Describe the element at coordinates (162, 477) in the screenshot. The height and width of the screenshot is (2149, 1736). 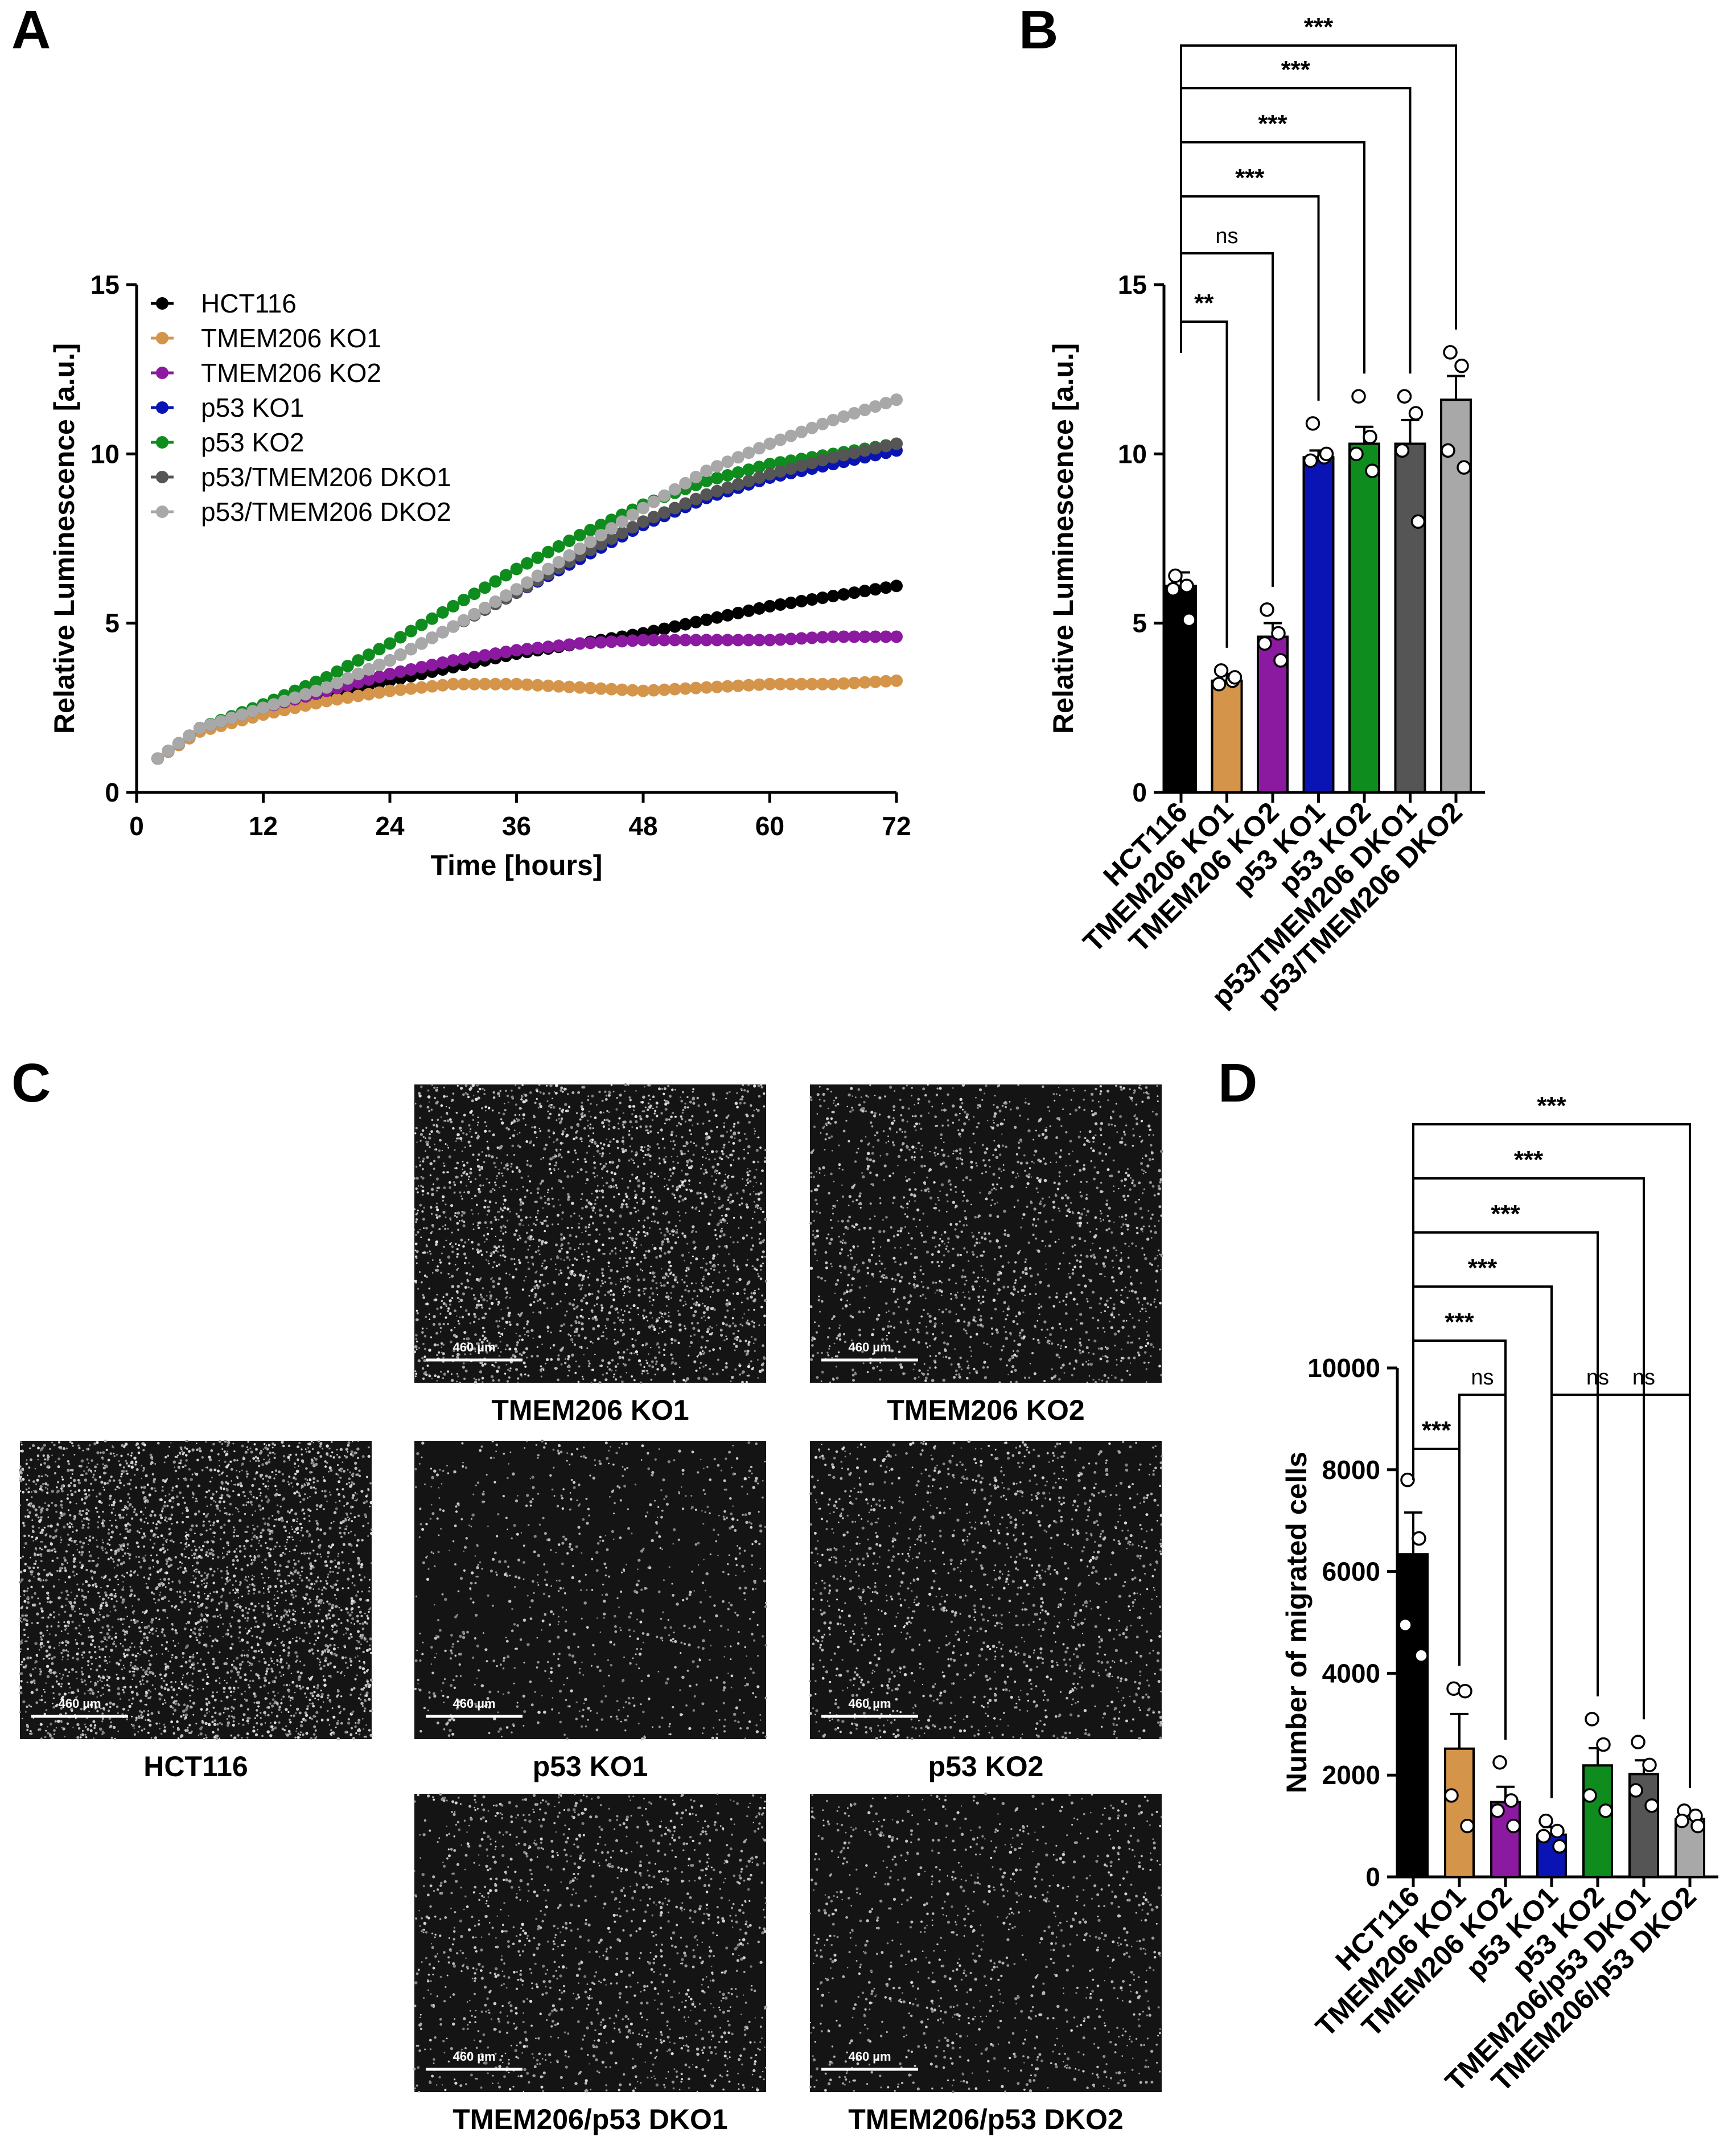
I see `legend-swatch-dot` at that location.